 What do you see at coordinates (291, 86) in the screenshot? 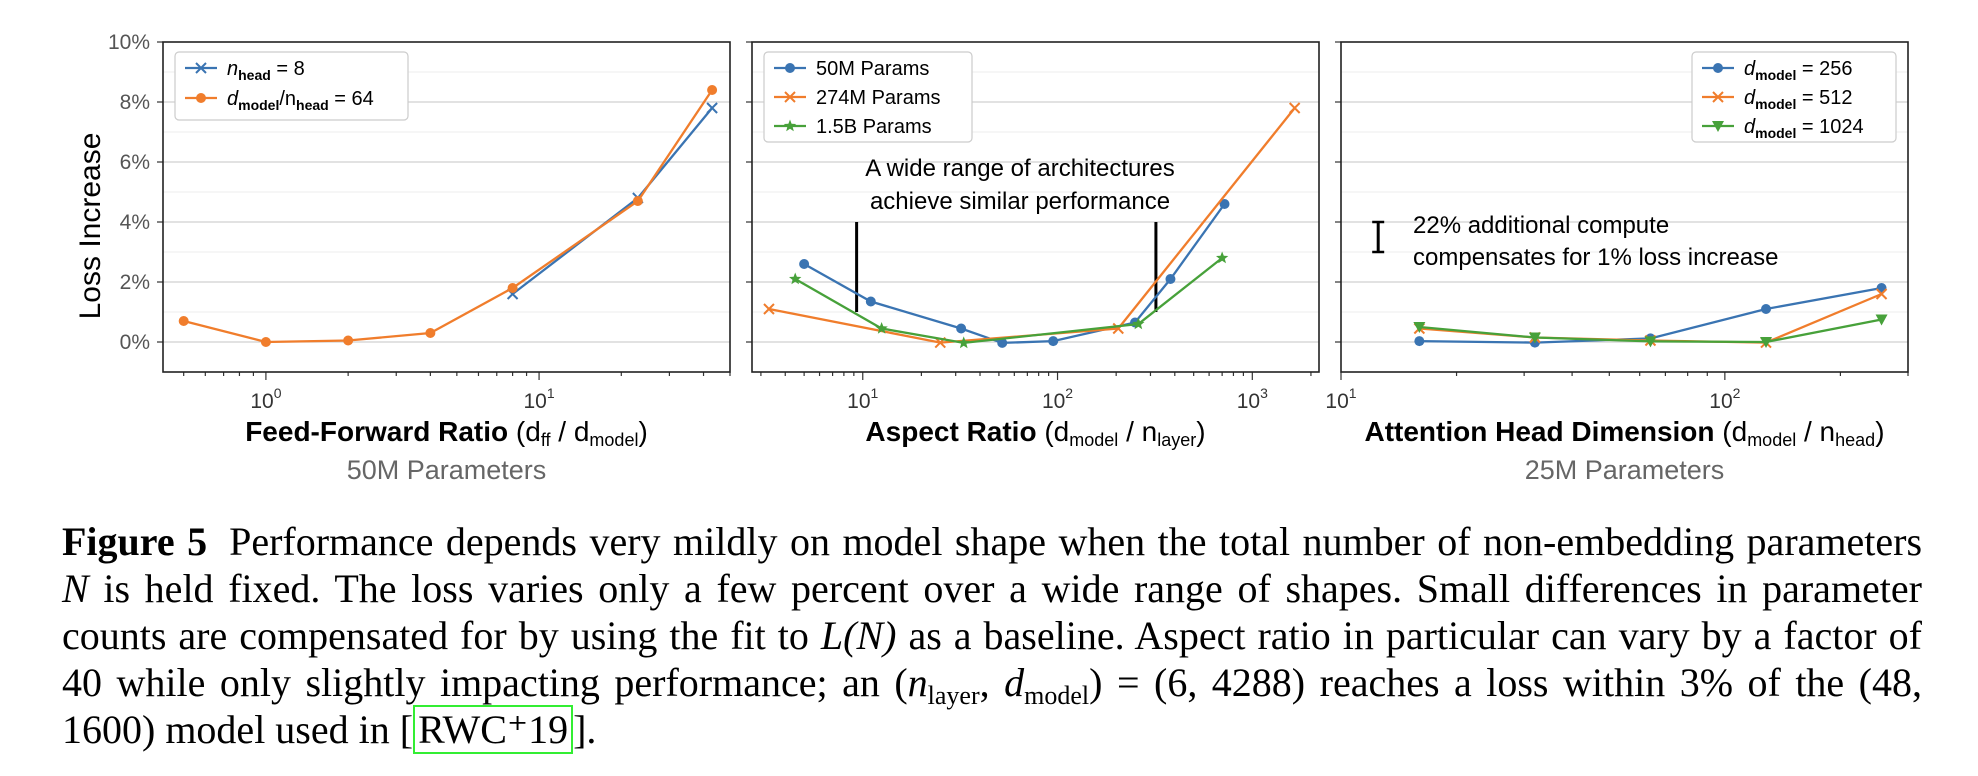
I see `legend-box` at bounding box center [291, 86].